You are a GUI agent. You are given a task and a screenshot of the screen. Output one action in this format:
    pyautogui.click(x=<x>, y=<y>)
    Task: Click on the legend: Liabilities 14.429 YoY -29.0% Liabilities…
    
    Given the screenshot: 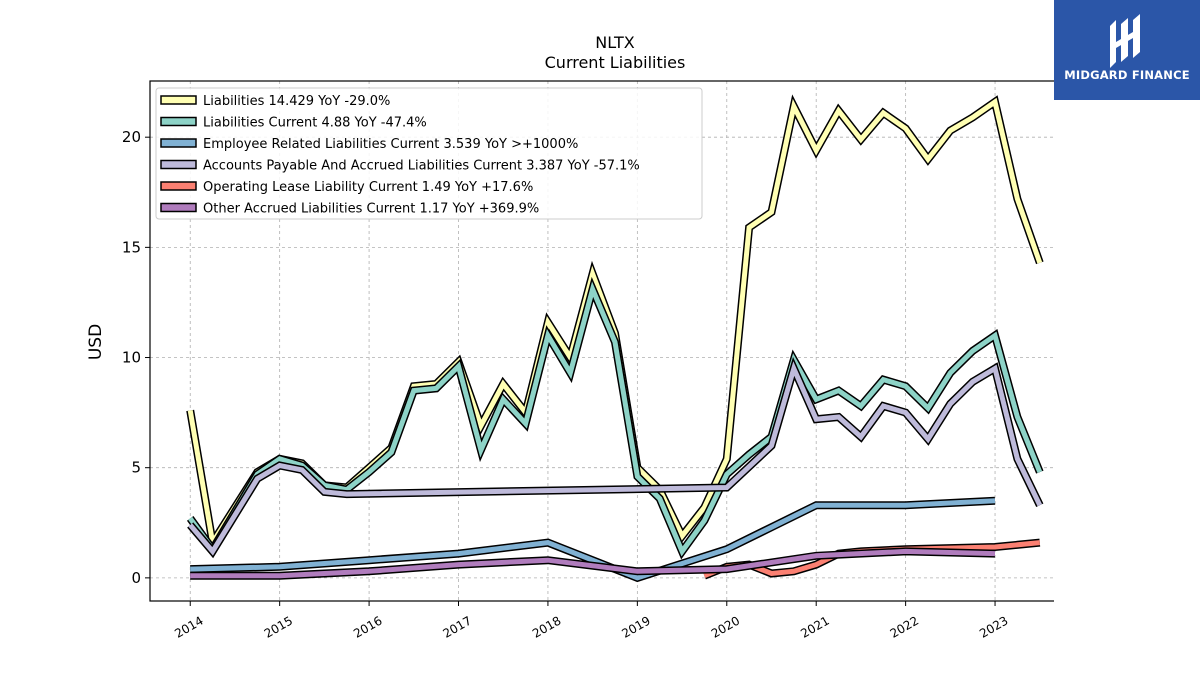 What is the action you would take?
    pyautogui.click(x=429, y=153)
    